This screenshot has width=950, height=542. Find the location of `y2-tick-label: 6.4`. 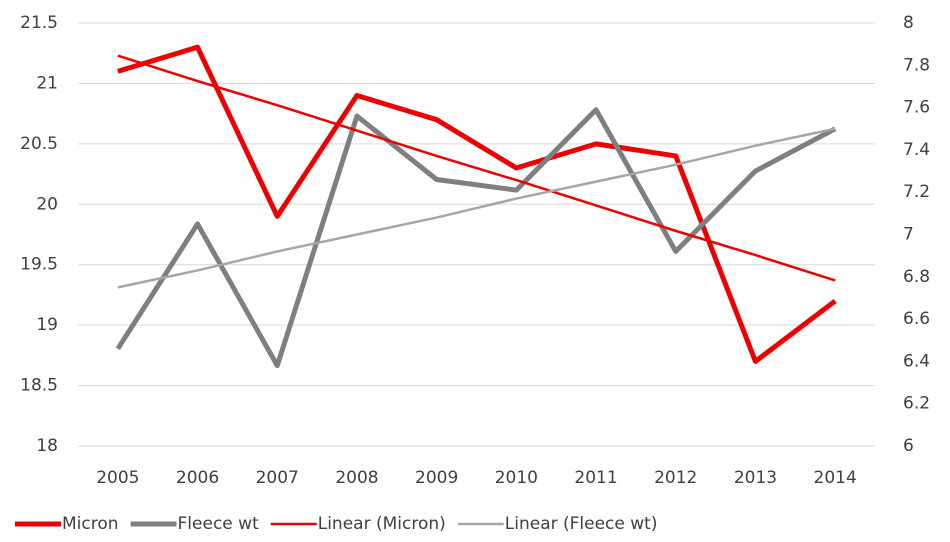

y2-tick-label: 6.4 is located at coordinates (916, 361).